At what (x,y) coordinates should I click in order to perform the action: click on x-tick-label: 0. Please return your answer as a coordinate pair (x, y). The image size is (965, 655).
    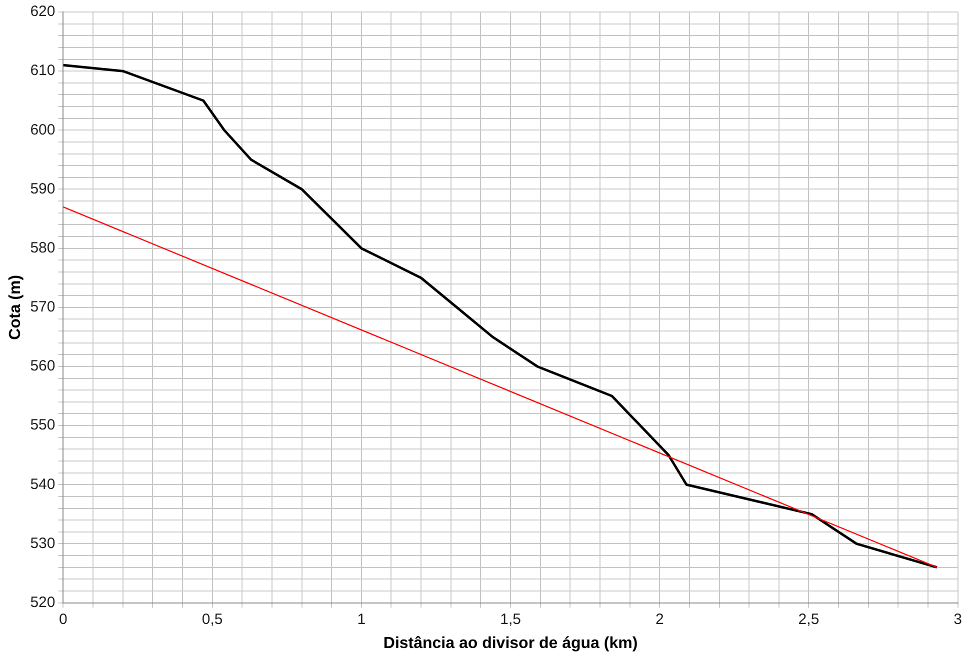
    Looking at the image, I should click on (63, 619).